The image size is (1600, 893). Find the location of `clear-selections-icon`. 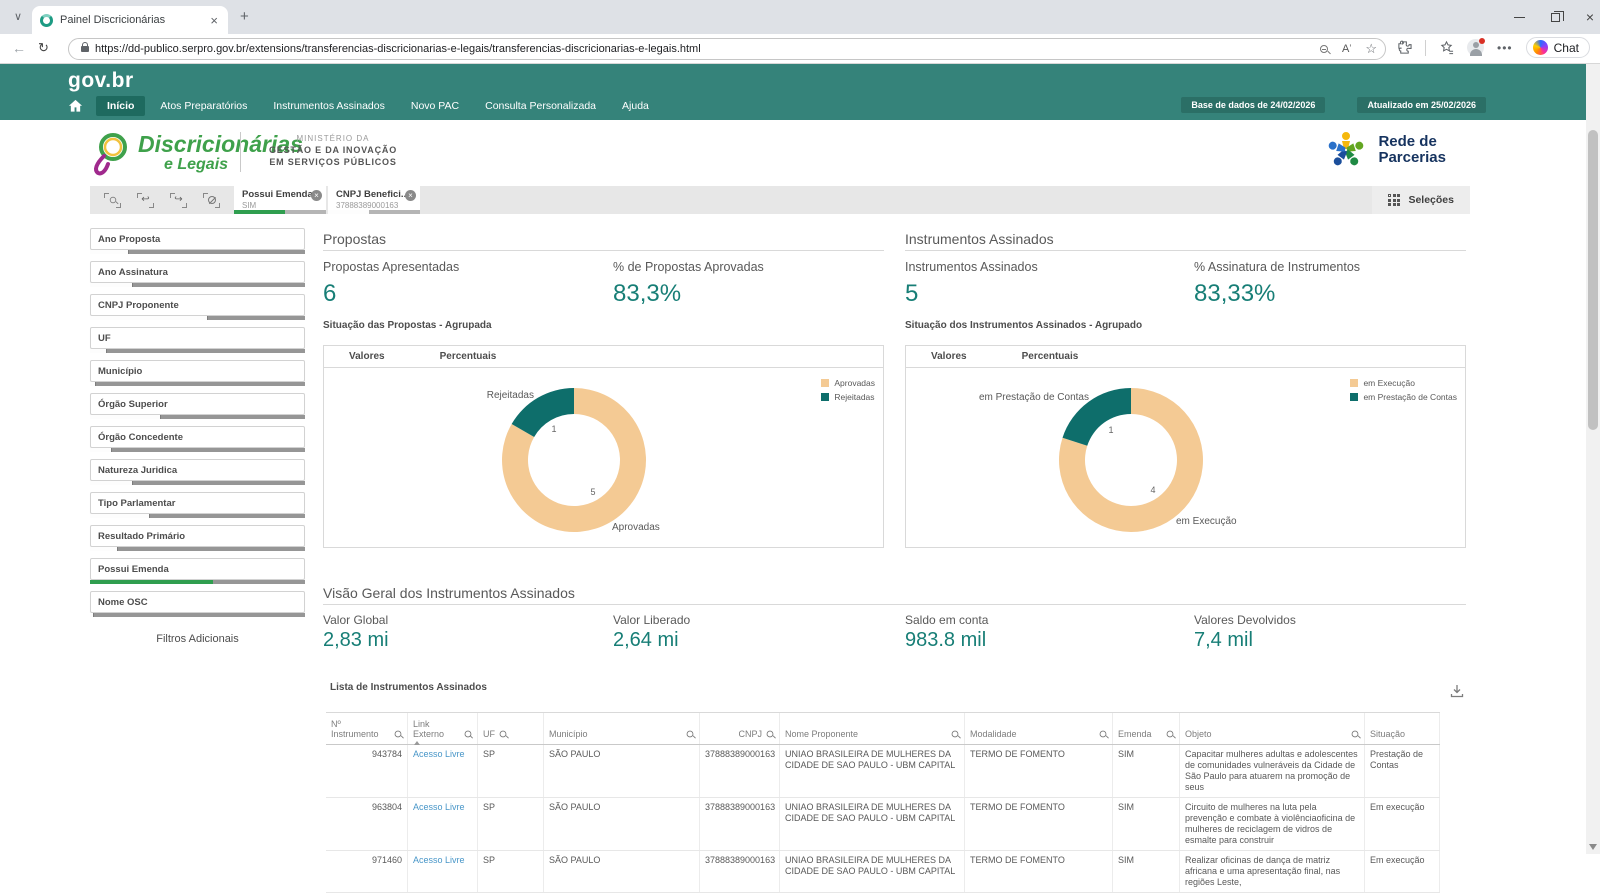

clear-selections-icon is located at coordinates (211, 200).